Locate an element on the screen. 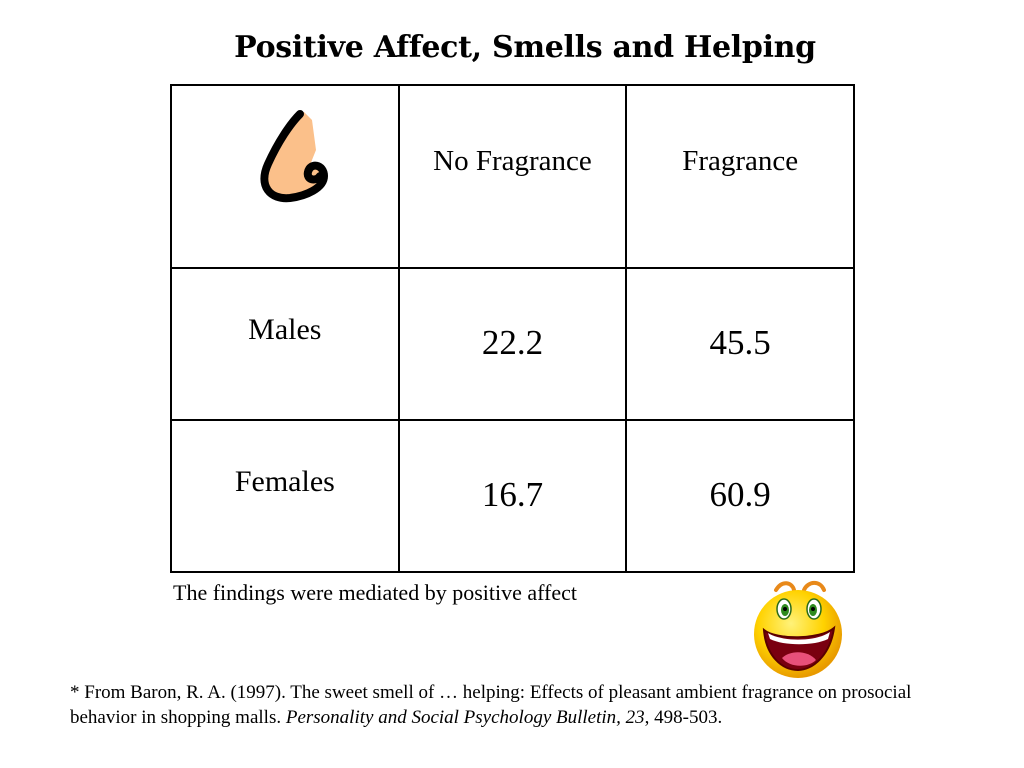 Image resolution: width=1024 pixels, height=768 pixels. value-cell: 45.5 is located at coordinates (740, 344).